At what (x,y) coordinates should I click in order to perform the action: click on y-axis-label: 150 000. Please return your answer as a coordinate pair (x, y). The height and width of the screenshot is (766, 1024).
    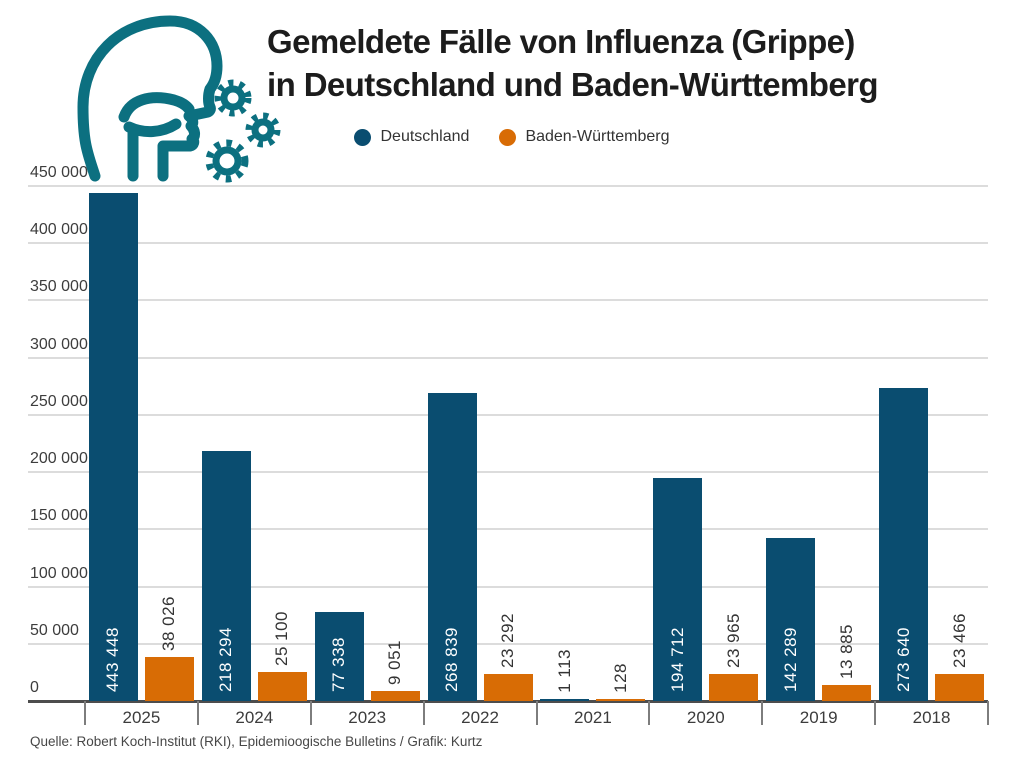
    Looking at the image, I should click on (59, 516).